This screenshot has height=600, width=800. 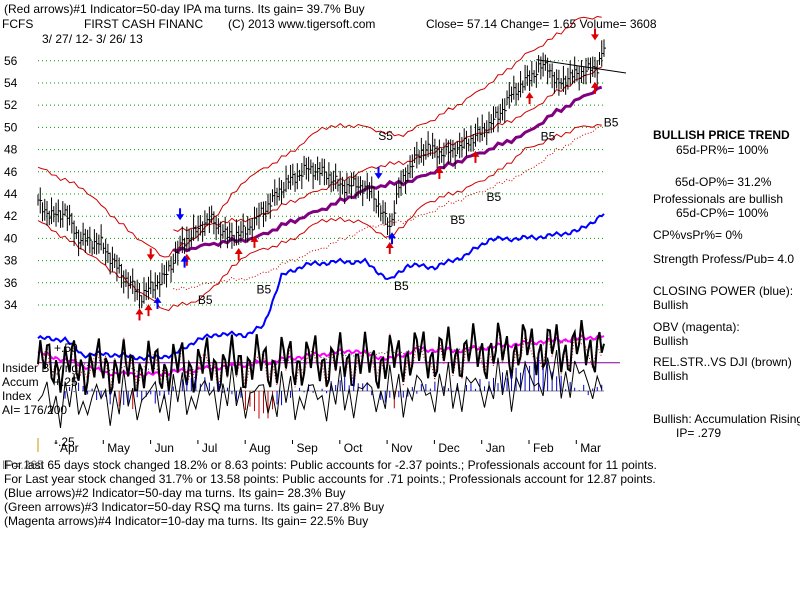 I want to click on y-tick-44: 44, so click(x=11, y=194).